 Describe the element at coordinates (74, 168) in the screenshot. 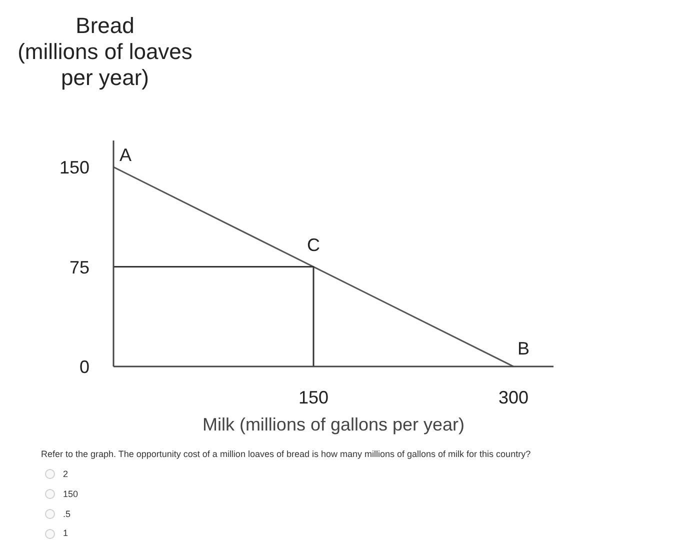

I see `y-tick-label: 150` at that location.